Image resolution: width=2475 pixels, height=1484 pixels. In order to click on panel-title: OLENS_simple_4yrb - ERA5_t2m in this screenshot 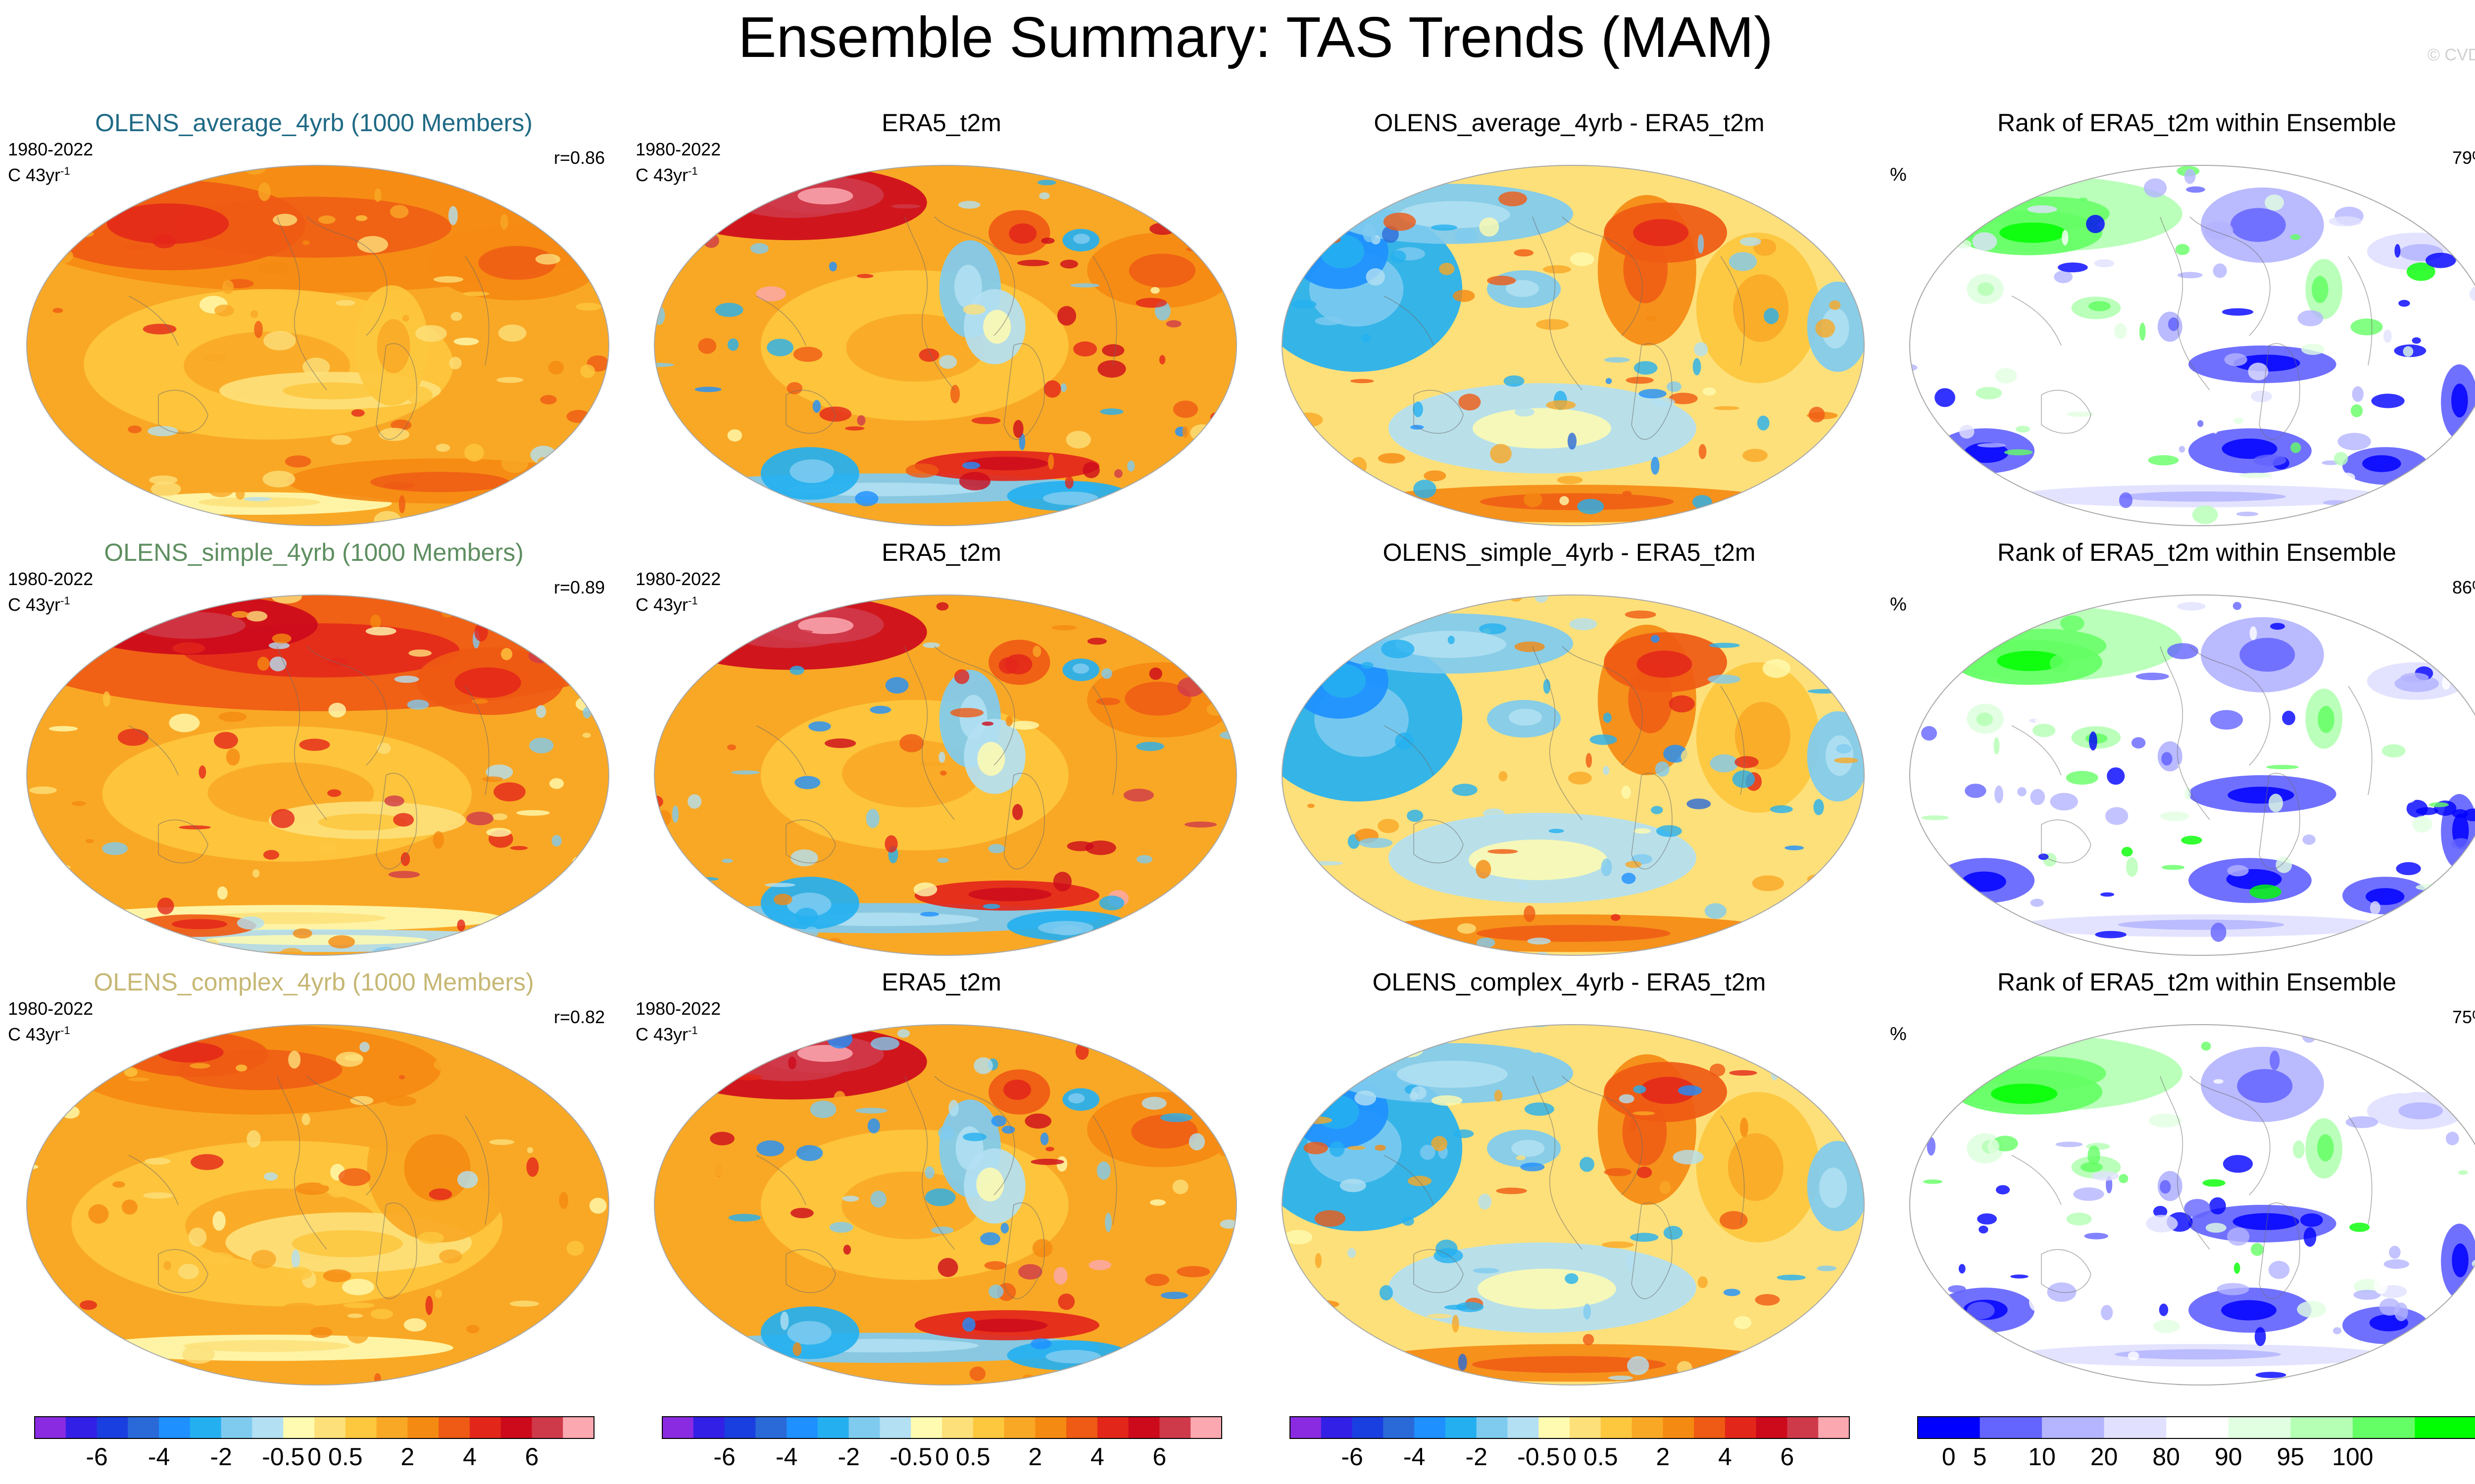, I will do `click(1570, 552)`.